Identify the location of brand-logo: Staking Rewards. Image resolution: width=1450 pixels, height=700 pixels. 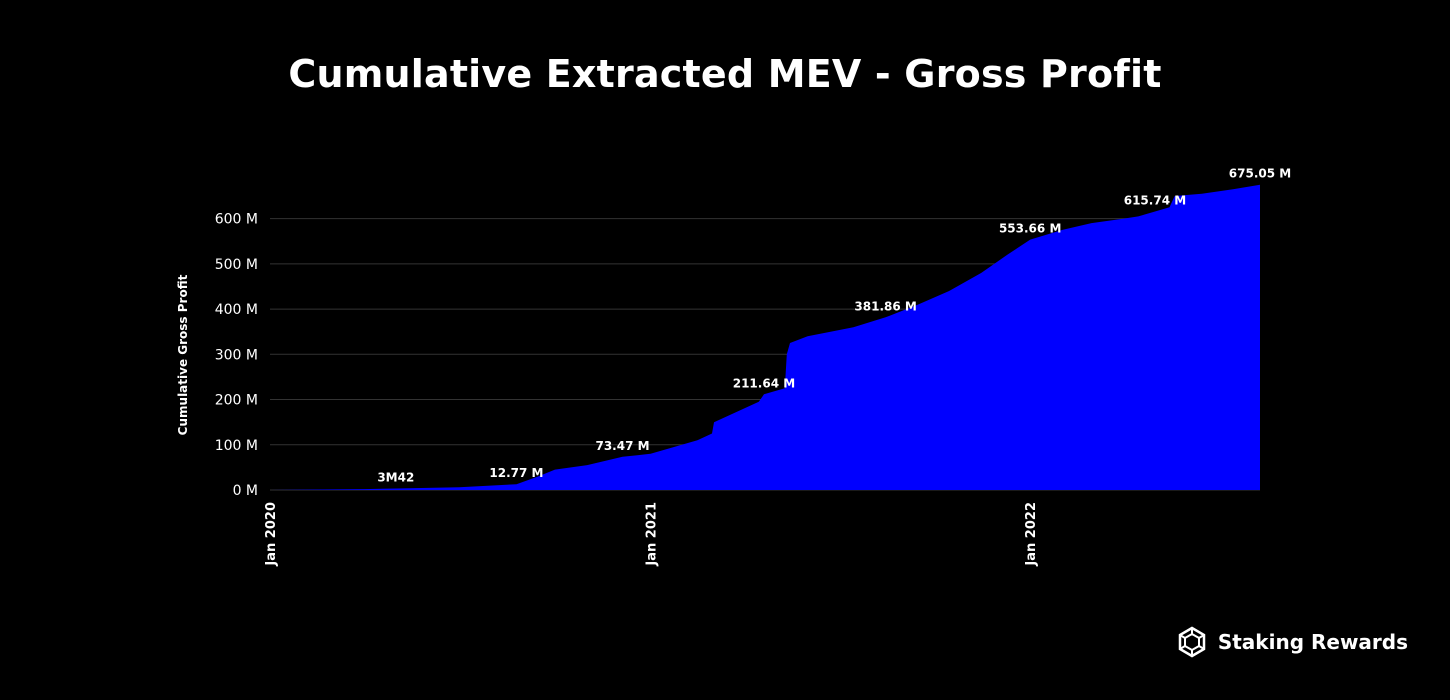
(1292, 642).